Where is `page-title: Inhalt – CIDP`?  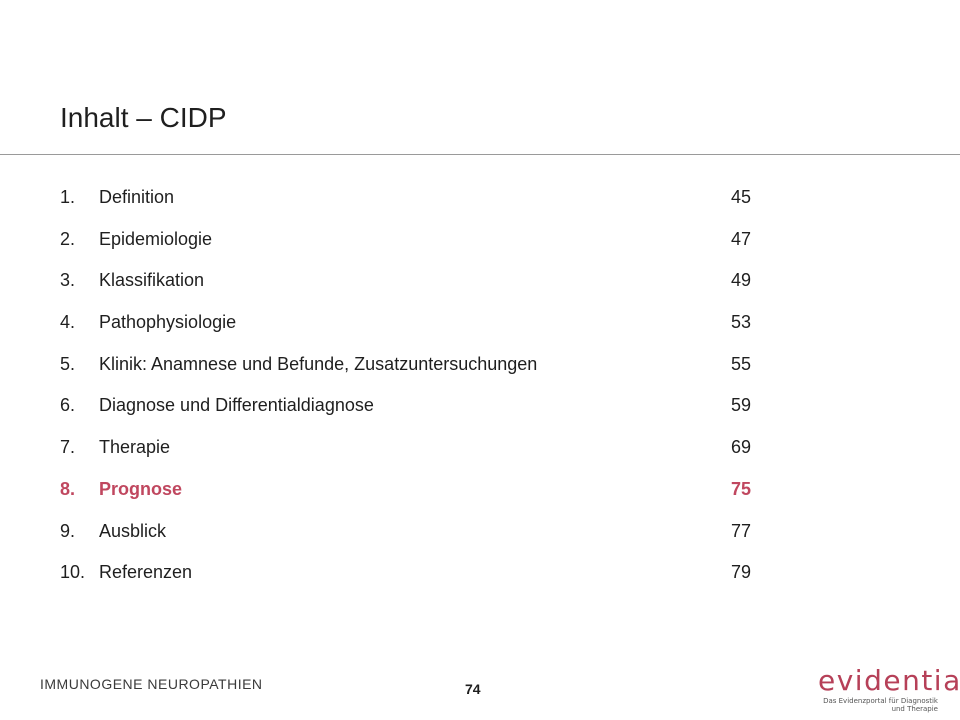 page-title: Inhalt – CIDP is located at coordinates (143, 117).